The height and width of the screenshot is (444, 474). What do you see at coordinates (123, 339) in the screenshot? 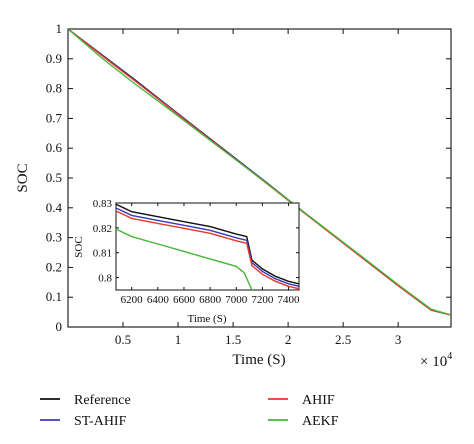
I see `main-x-tick-label: 0.5` at bounding box center [123, 339].